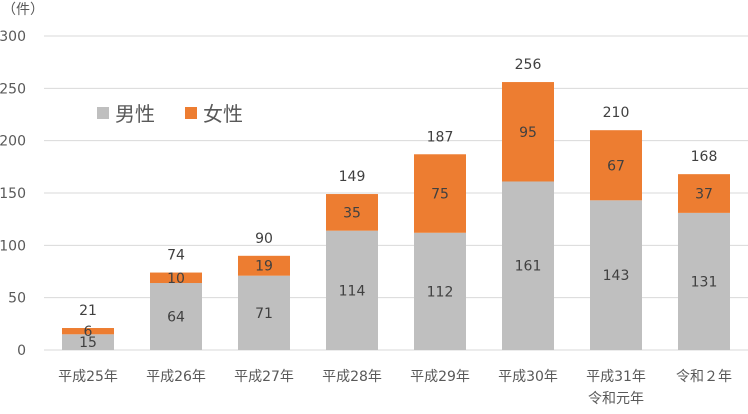 The image size is (748, 414). I want to click on data-label-male: 131, so click(704, 282).